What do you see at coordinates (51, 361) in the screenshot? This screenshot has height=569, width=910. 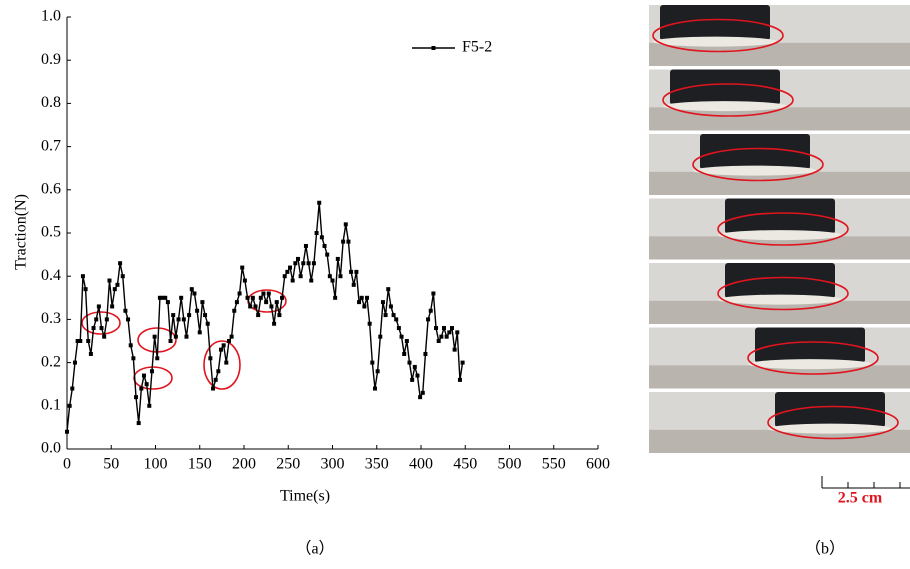 I see `y-tick-label: 0.2` at bounding box center [51, 361].